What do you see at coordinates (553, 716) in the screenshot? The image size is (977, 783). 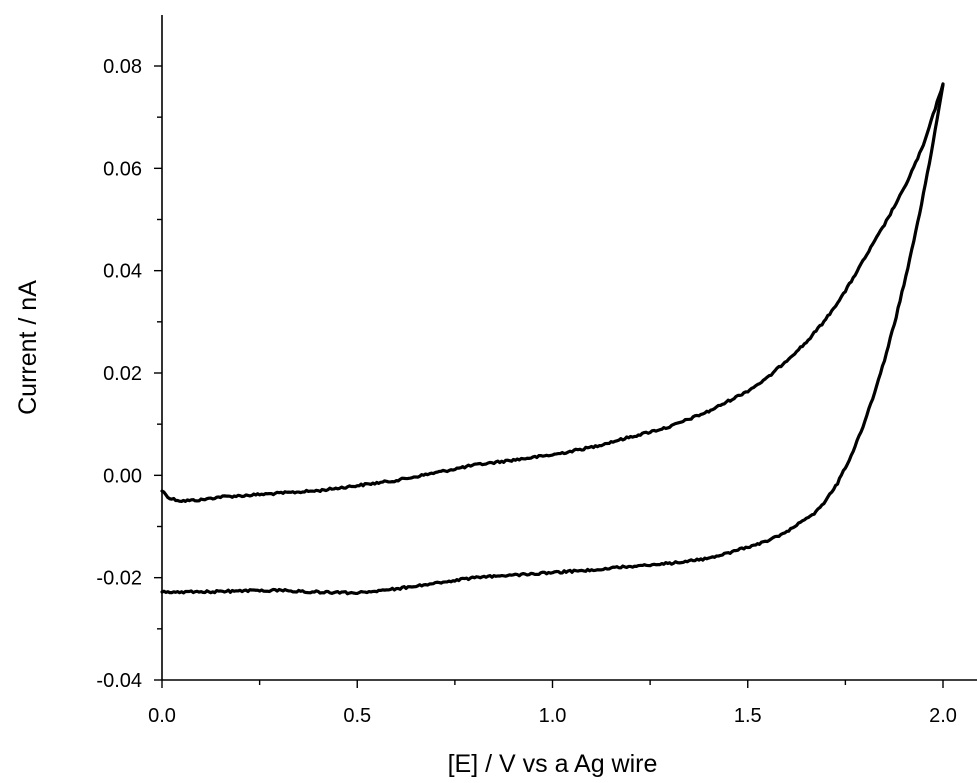 I see `x-tick-label: 1.0` at bounding box center [553, 716].